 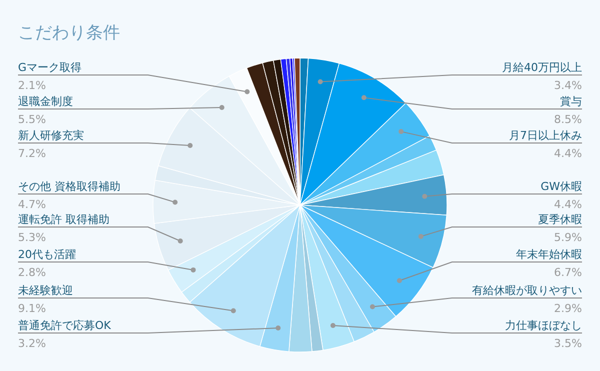 What do you see at coordinates (51, 135) in the screenshot?
I see `slice-label: 新人研修充実` at bounding box center [51, 135].